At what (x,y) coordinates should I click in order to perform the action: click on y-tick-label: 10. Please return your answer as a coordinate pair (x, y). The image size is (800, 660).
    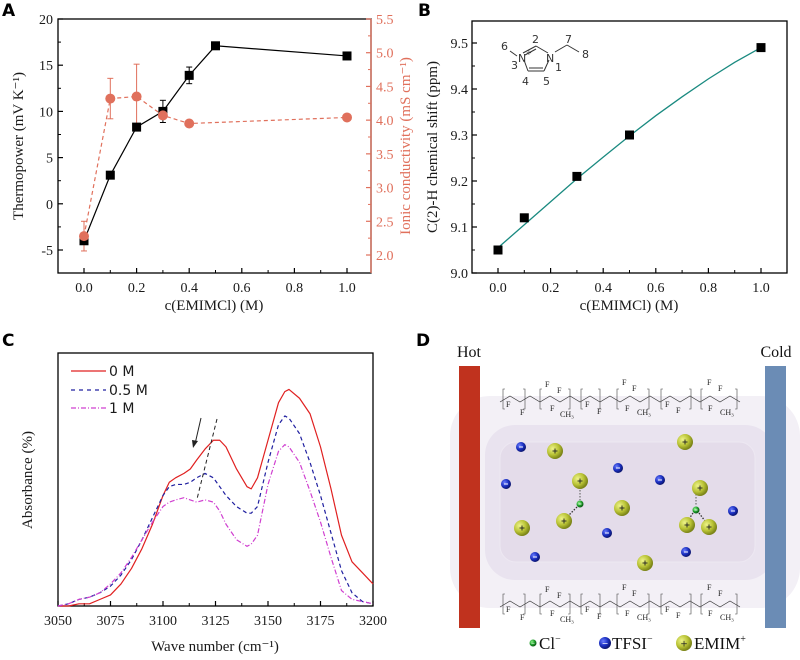
    Looking at the image, I should click on (46, 112).